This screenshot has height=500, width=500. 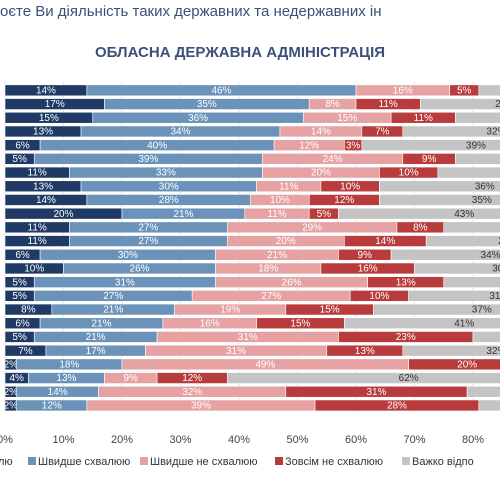 What do you see at coordinates (490, 255) in the screenshot?
I see `data-label: 34%` at bounding box center [490, 255].